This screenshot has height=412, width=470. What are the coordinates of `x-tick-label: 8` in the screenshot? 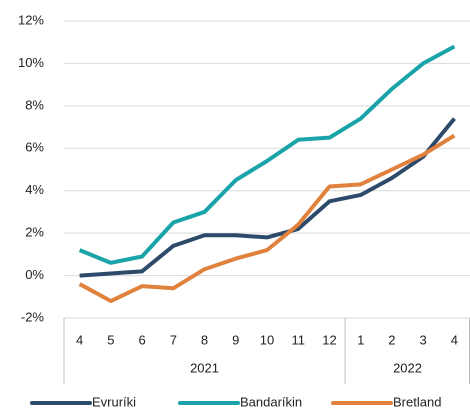 It's located at (204, 339).